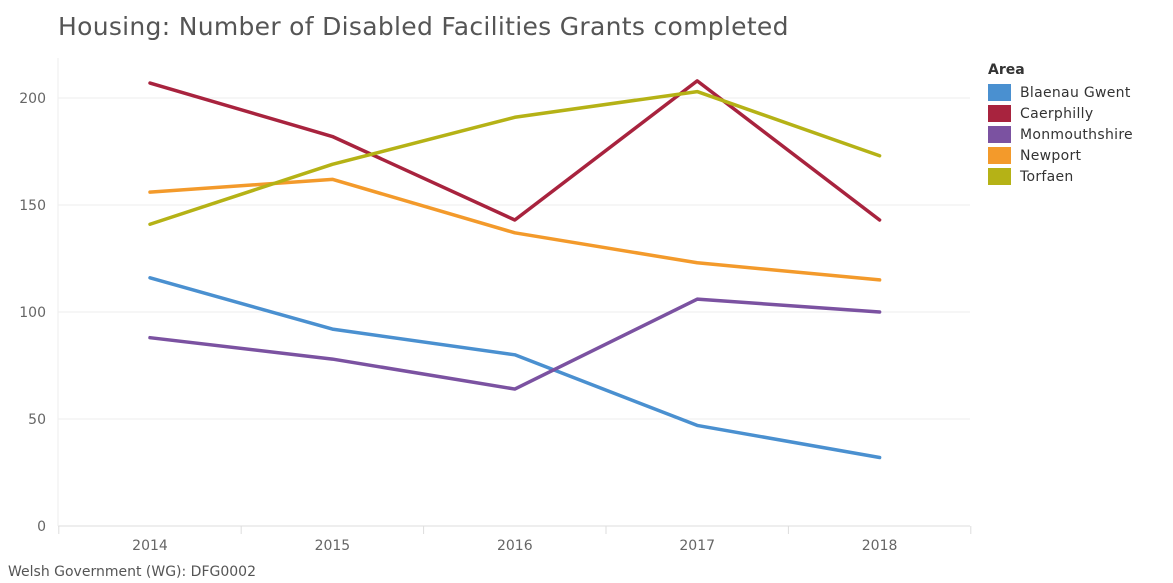  I want to click on series-line-torfaen, so click(515, 158).